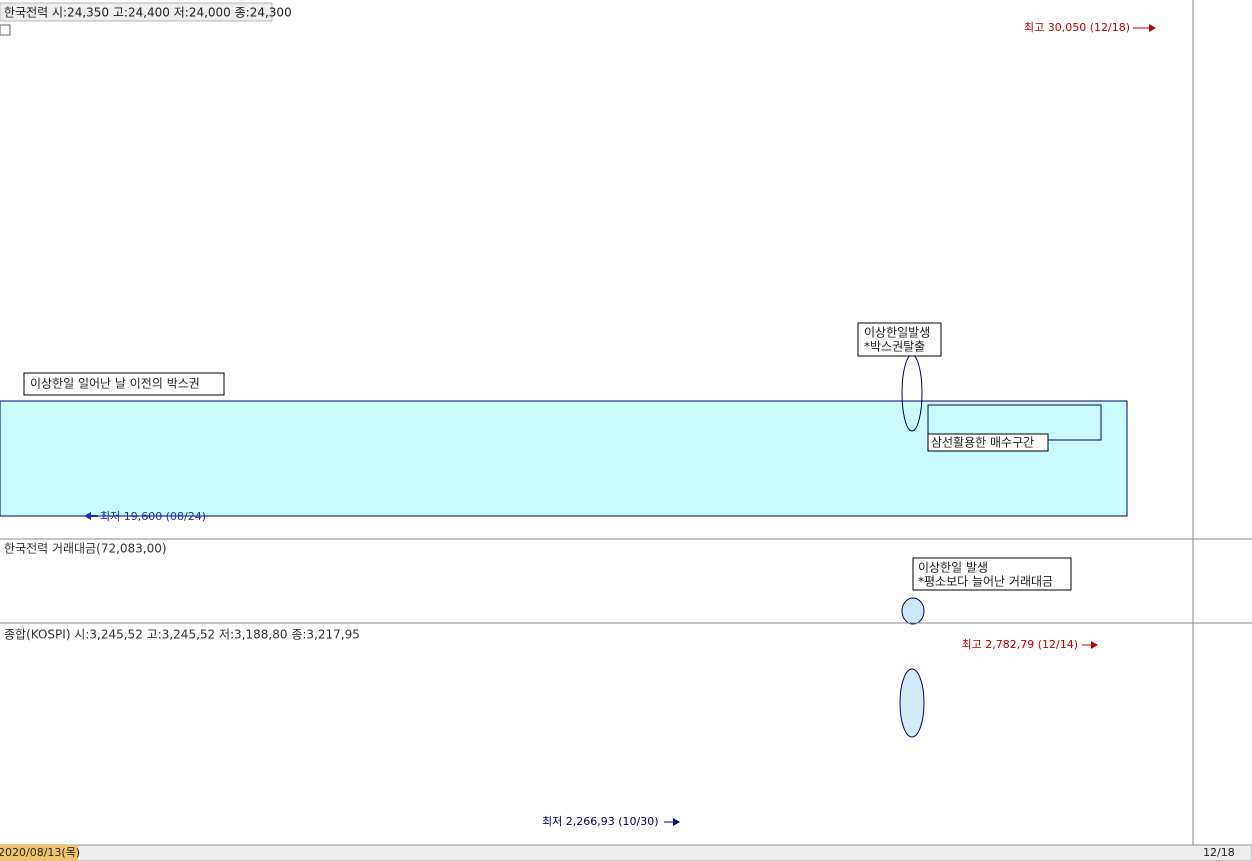  Describe the element at coordinates (5, 30) in the screenshot. I see `icon` at that location.